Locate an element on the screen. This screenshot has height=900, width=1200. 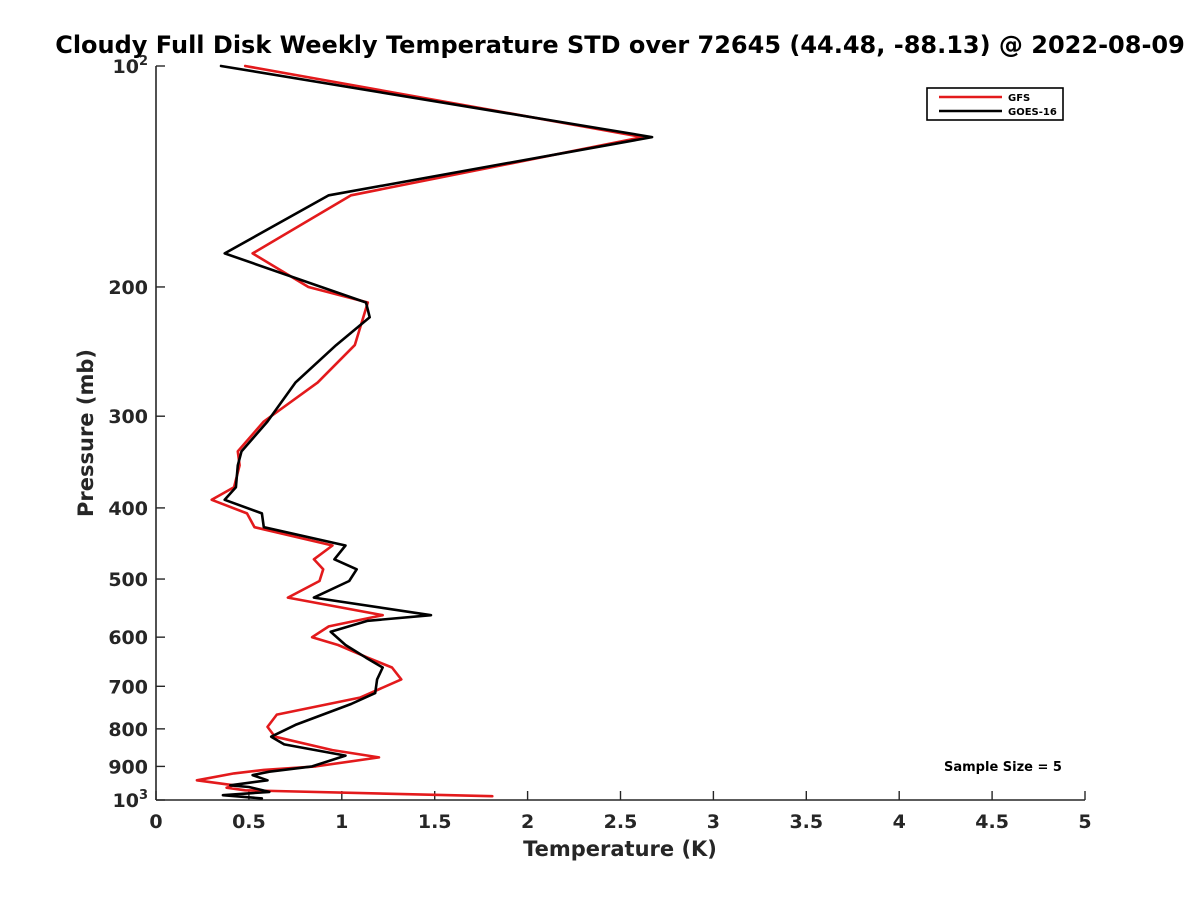
y-tick-label-exponent: 3 is located at coordinates (143, 795).